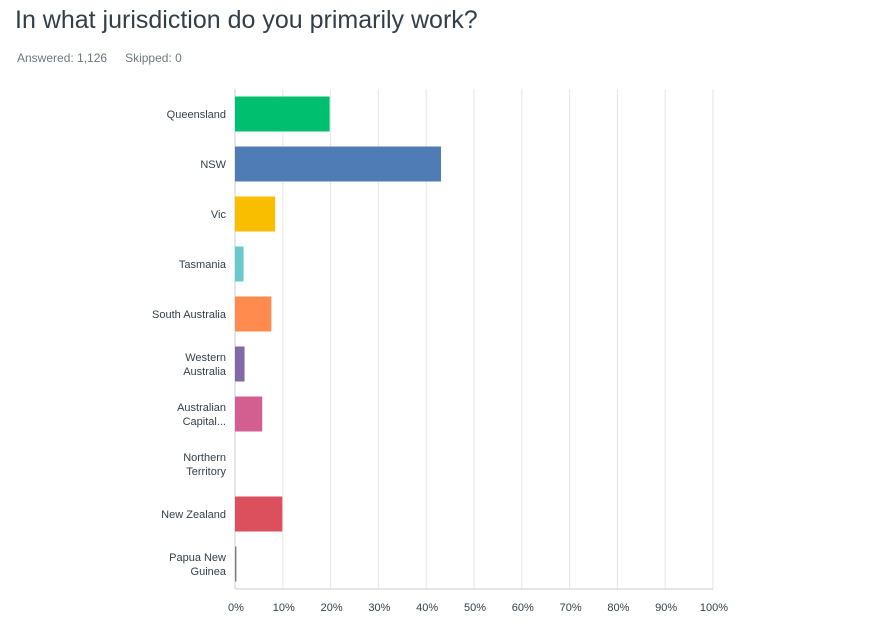  What do you see at coordinates (193, 515) in the screenshot?
I see `category-label: New Zealand` at bounding box center [193, 515].